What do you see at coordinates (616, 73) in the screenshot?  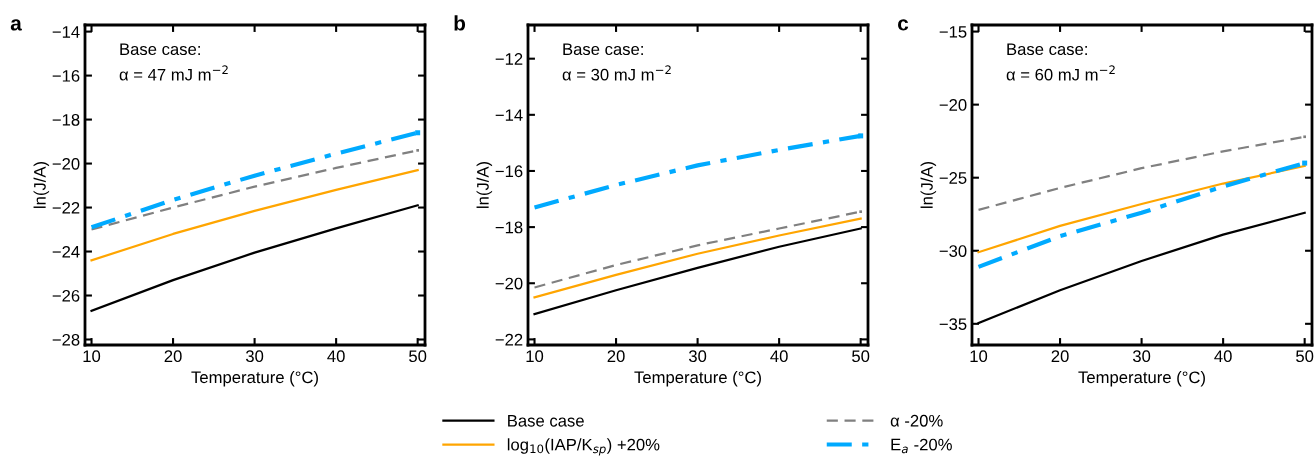 I see `annotation: α = 30 mJ m$^{−2}$` at bounding box center [616, 73].